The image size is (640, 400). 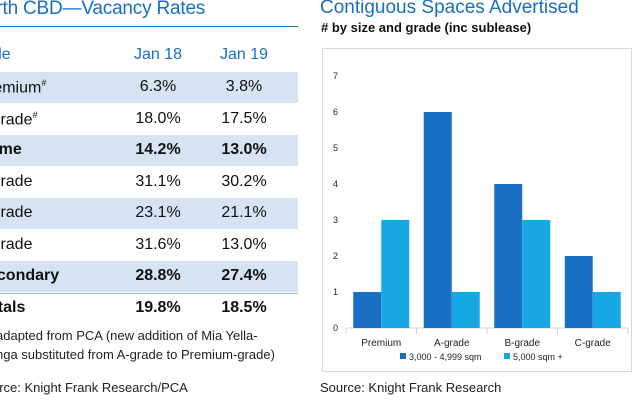 What do you see at coordinates (19, 118) in the screenshot?
I see `row-grade-label: Grade#` at bounding box center [19, 118].